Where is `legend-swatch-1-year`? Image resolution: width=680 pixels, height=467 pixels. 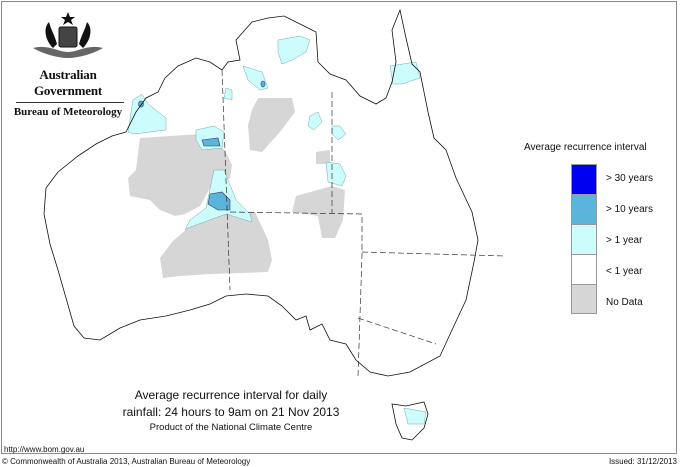 legend-swatch-1-year is located at coordinates (584, 239).